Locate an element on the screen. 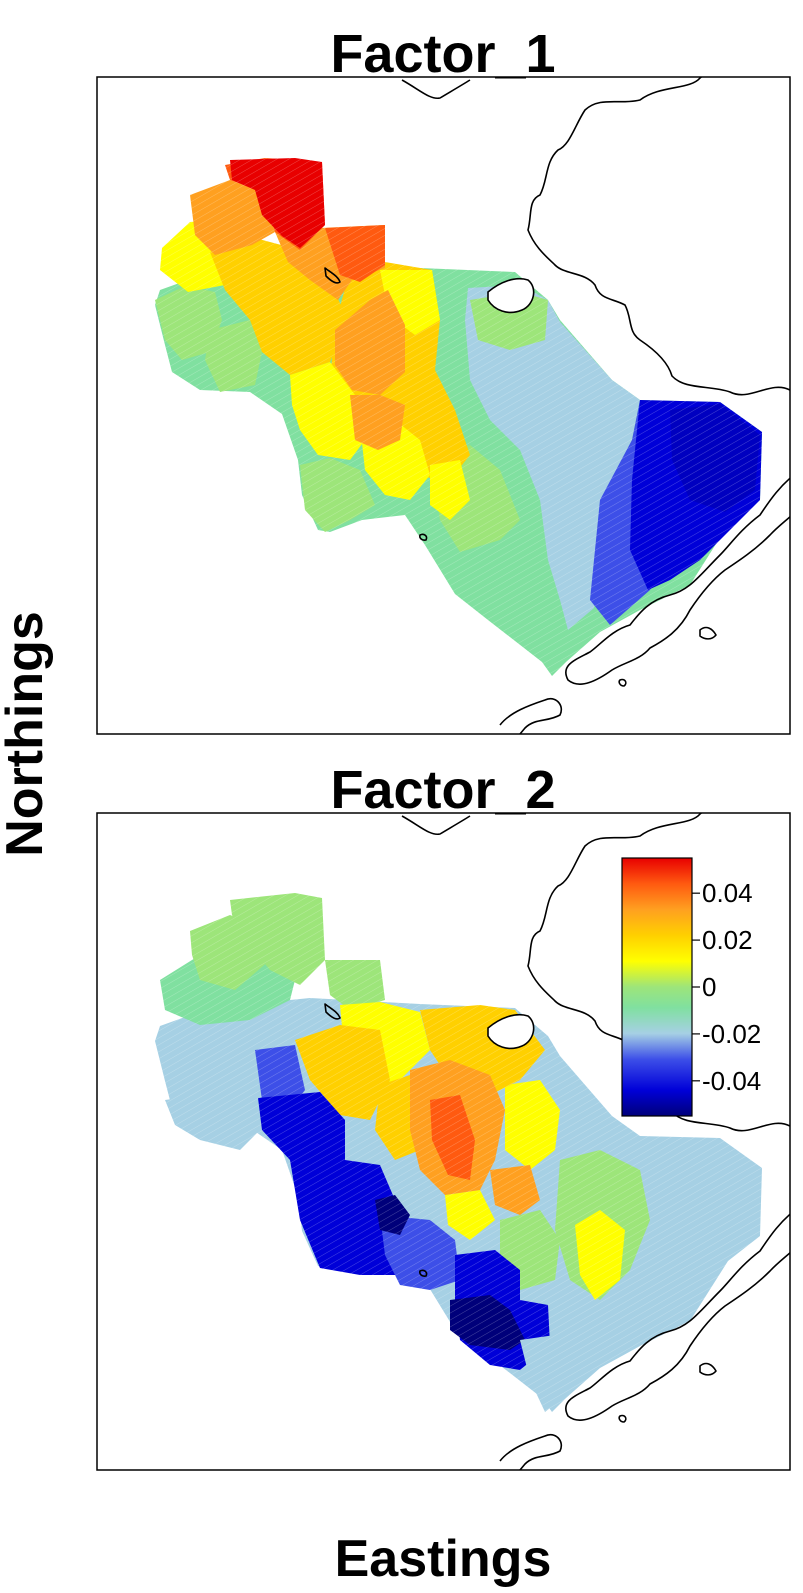 The image size is (803, 1593). legend-ticks: 0.04 0.02 0 -0.02 -0.04 is located at coordinates (726, 987).